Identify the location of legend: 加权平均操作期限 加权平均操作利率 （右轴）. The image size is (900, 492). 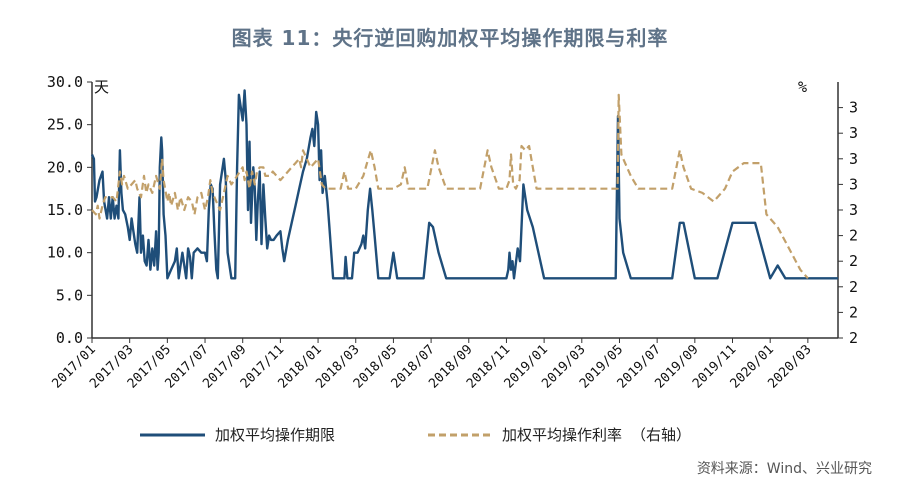
(415, 435).